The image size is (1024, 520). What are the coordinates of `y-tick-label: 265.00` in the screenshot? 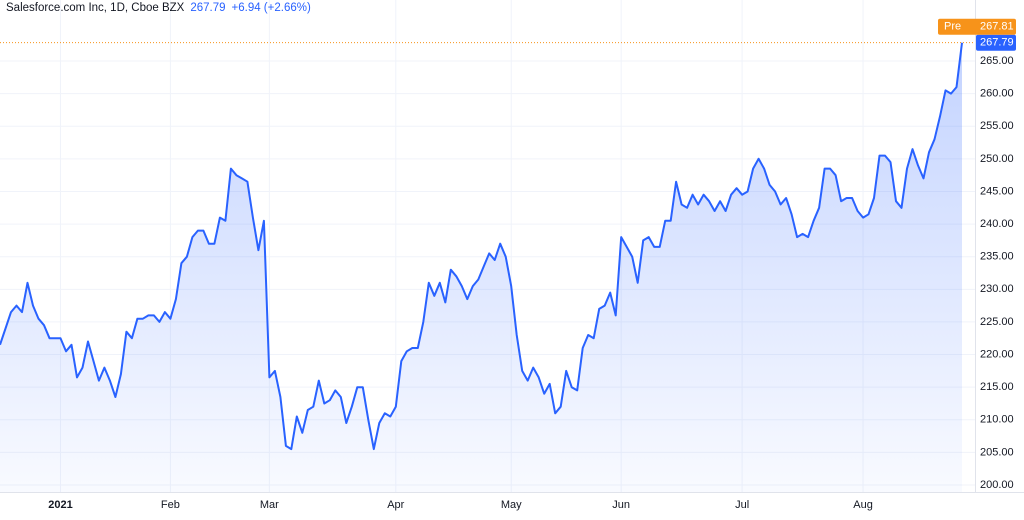 It's located at (997, 61).